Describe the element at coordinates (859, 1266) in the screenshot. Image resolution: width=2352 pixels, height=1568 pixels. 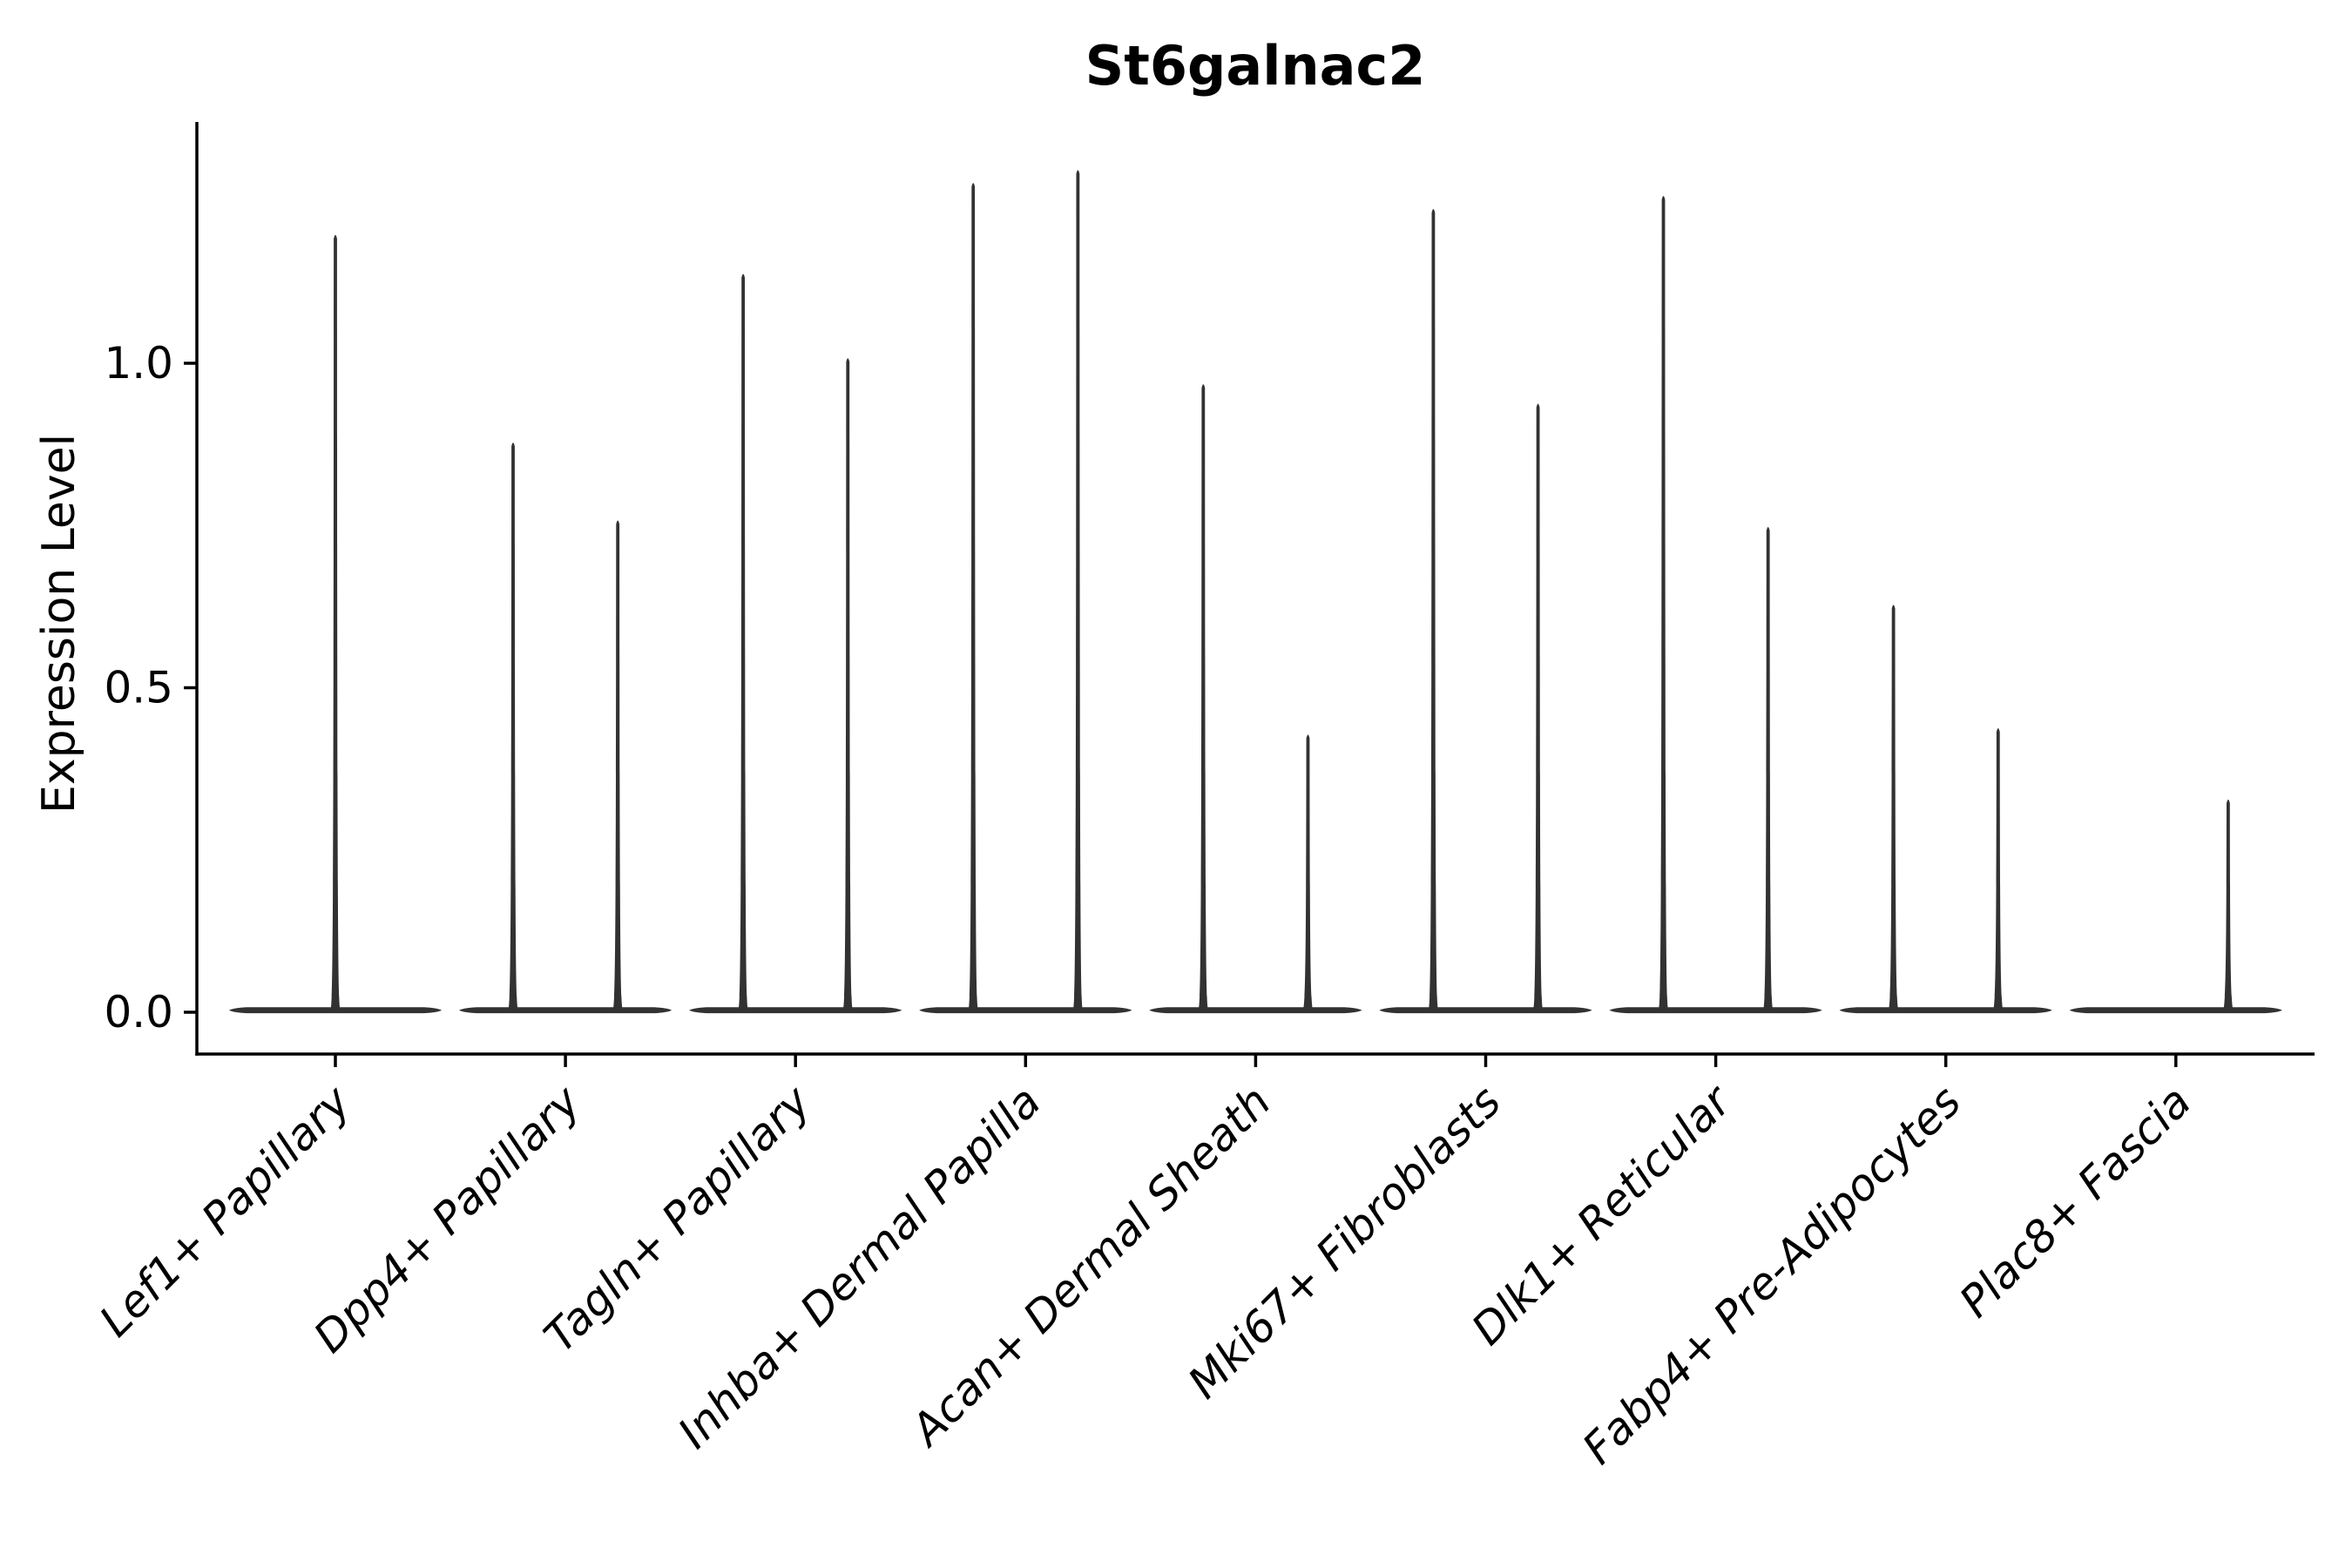
I see `x-tick-label: Inhba+ Dermal Papilla` at that location.